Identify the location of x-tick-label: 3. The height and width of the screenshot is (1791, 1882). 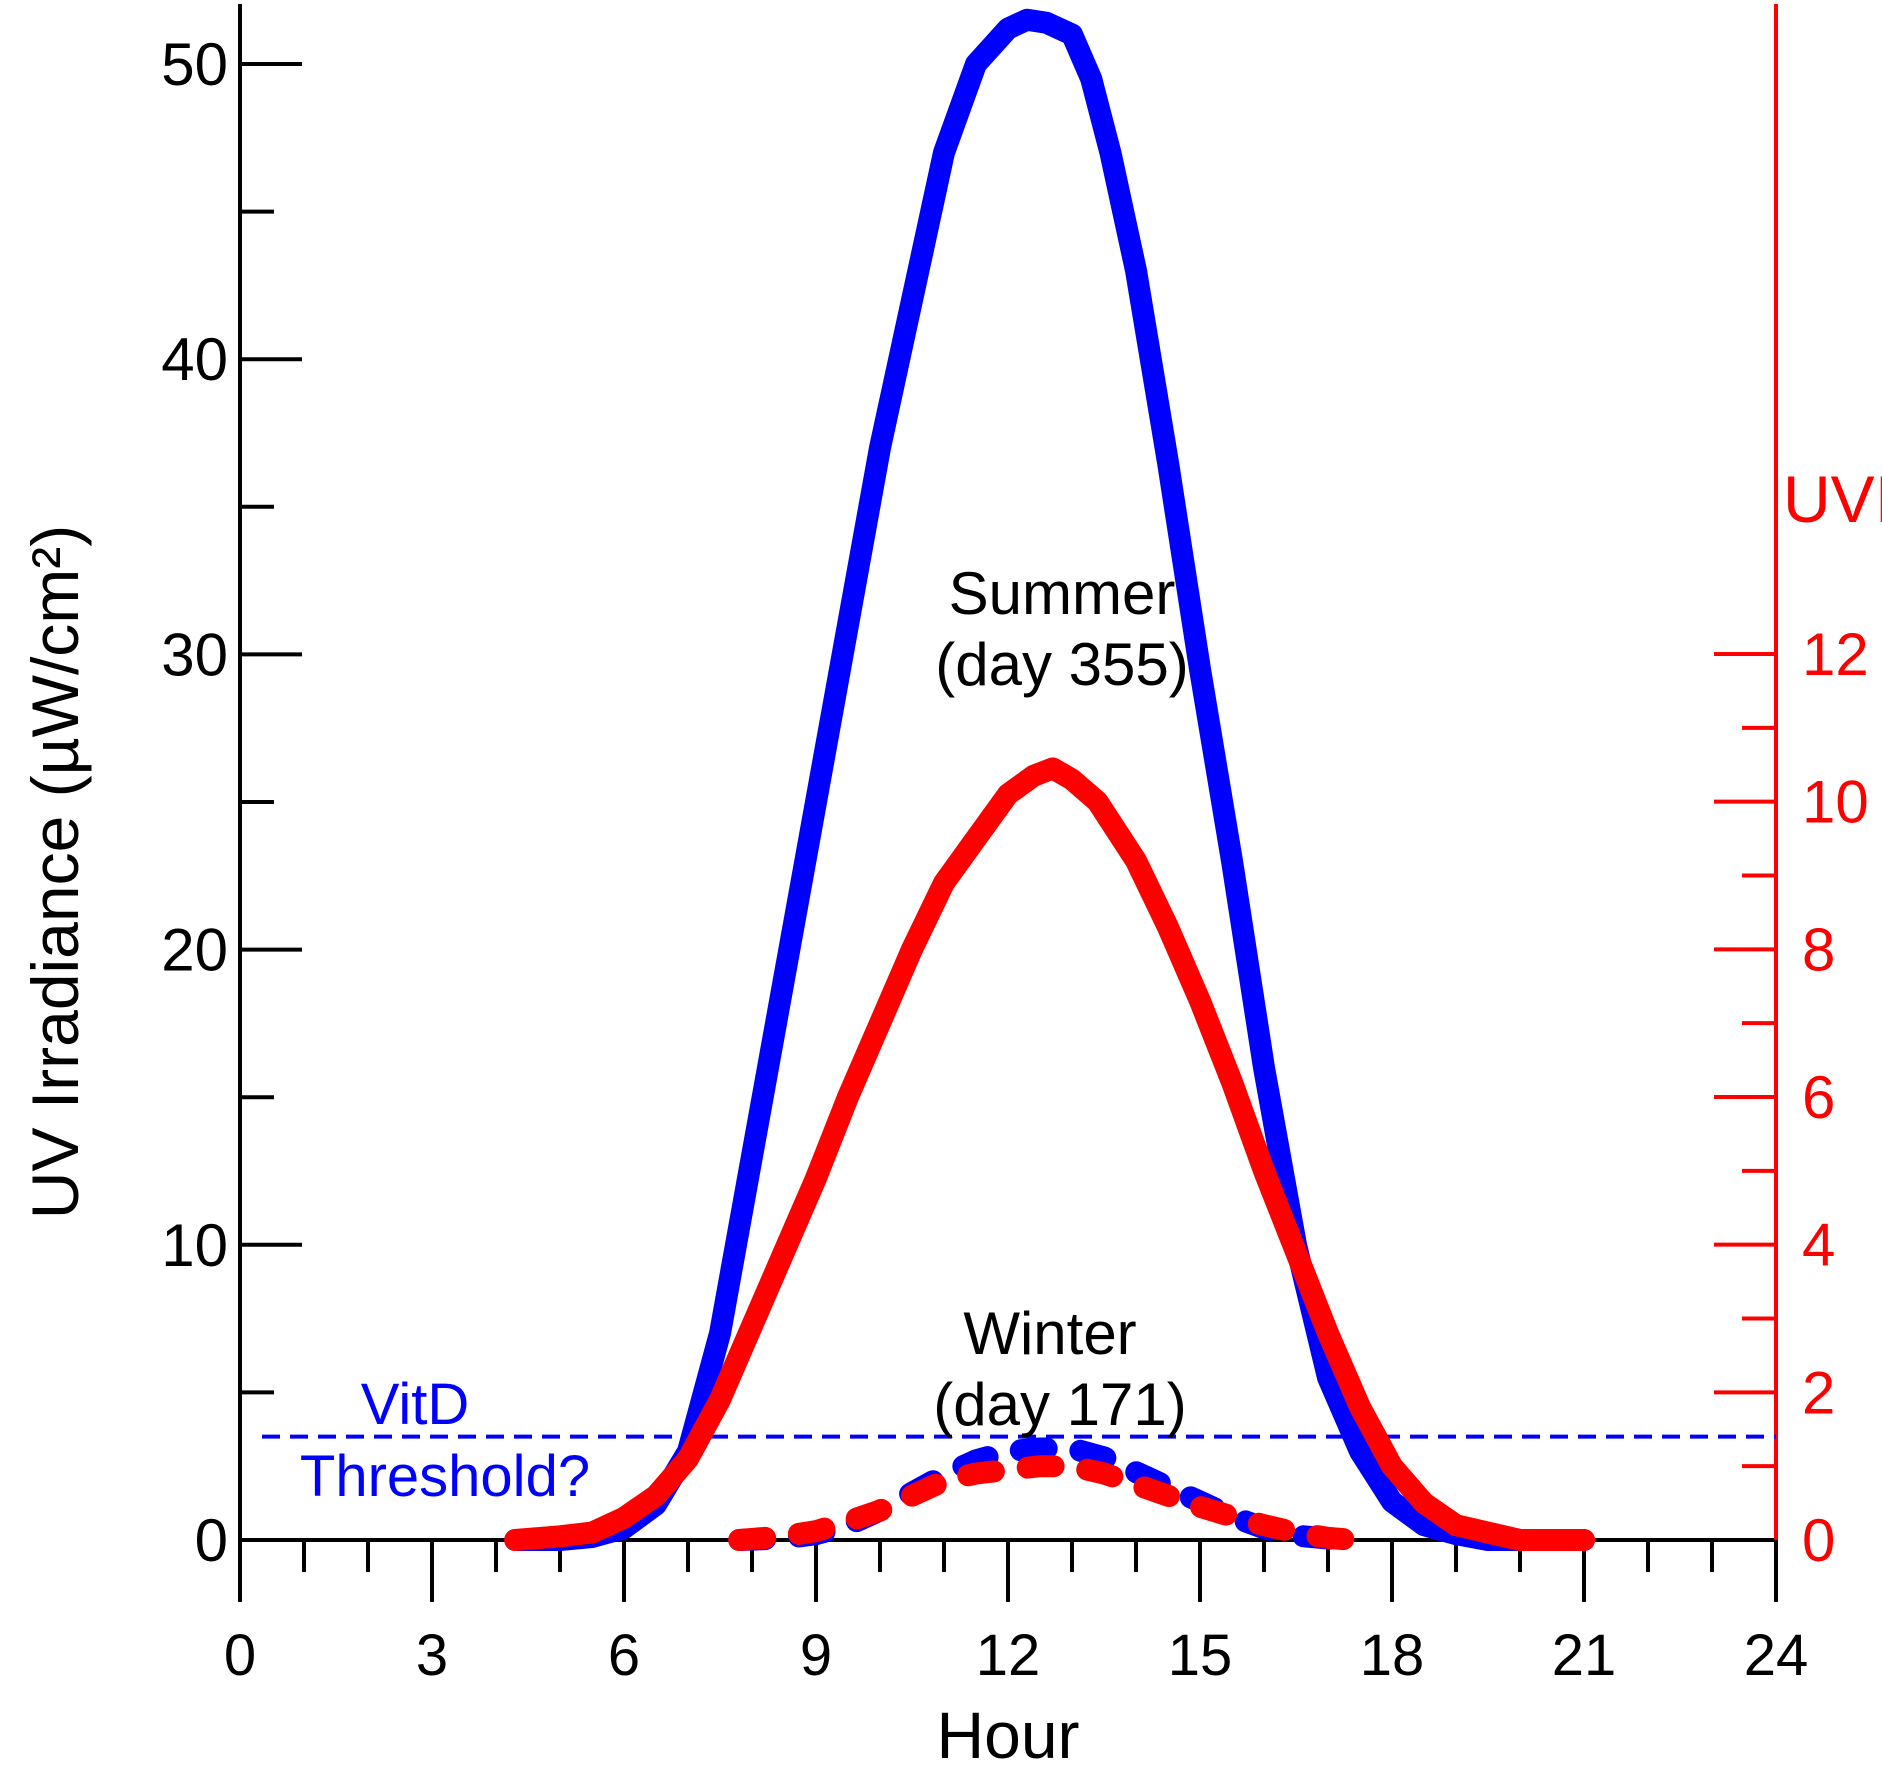
(432, 1655).